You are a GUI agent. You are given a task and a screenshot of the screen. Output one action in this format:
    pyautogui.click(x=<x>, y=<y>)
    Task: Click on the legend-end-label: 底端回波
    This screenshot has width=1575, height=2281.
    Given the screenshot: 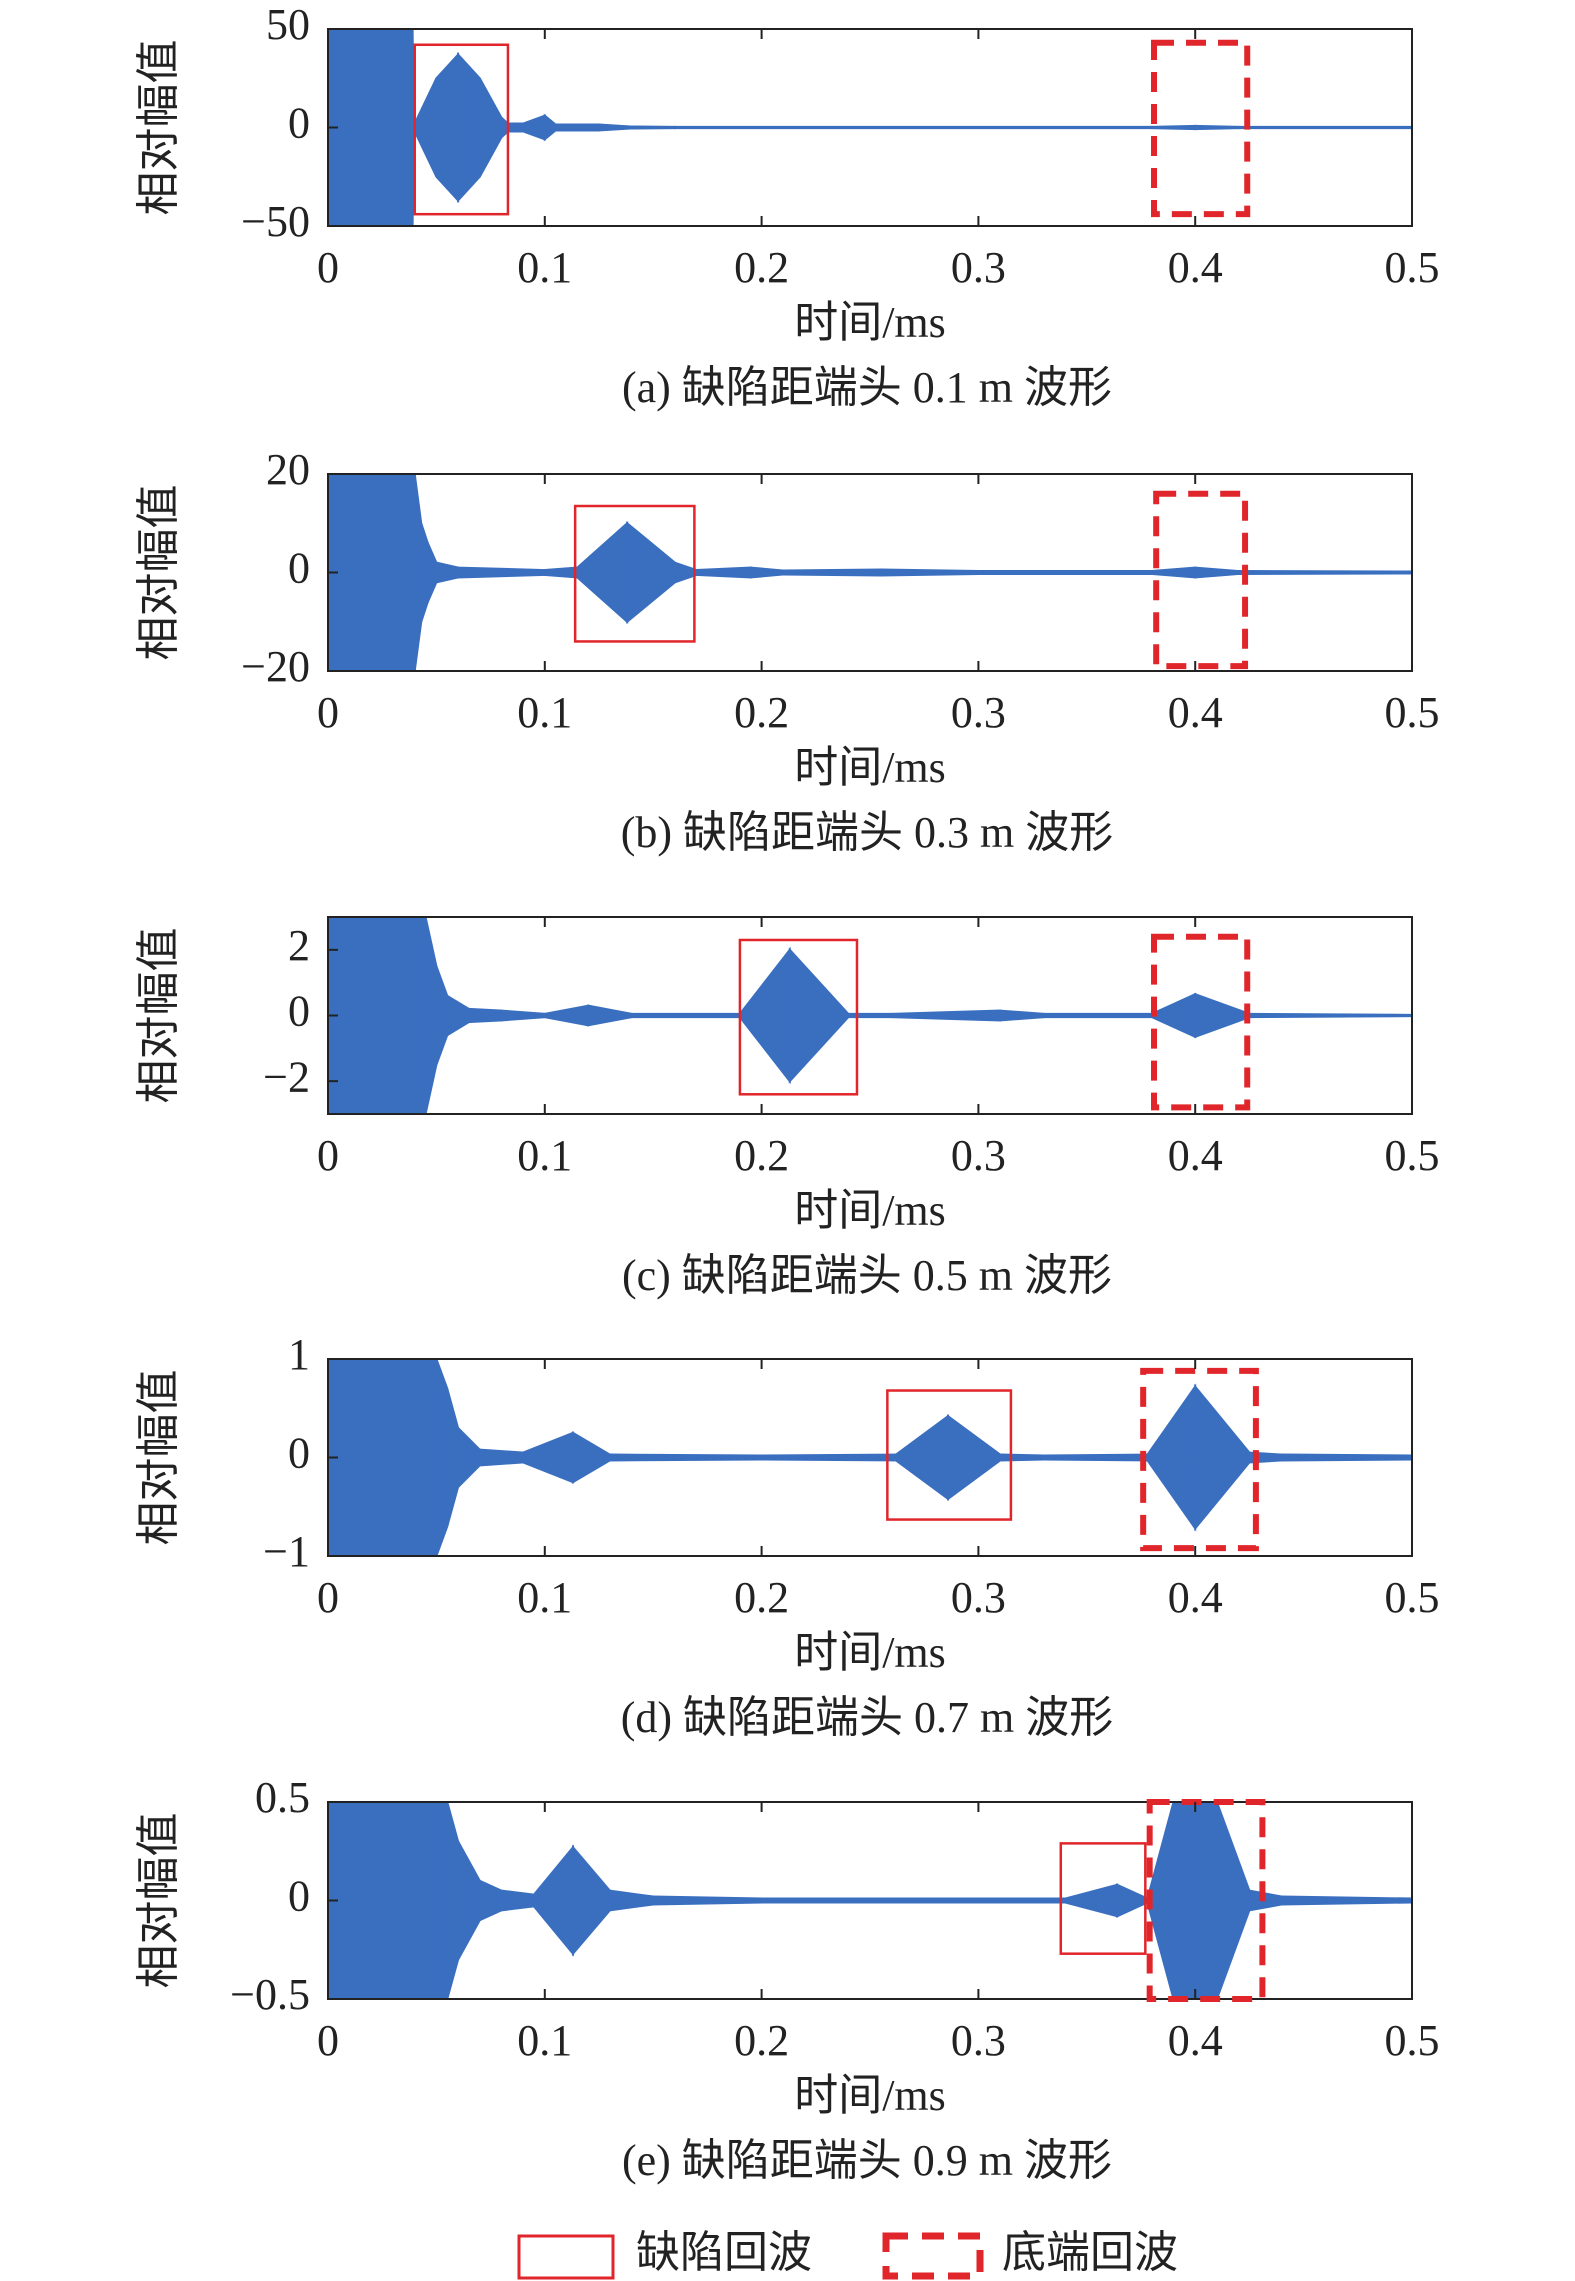 What is the action you would take?
    pyautogui.click(x=1090, y=2252)
    